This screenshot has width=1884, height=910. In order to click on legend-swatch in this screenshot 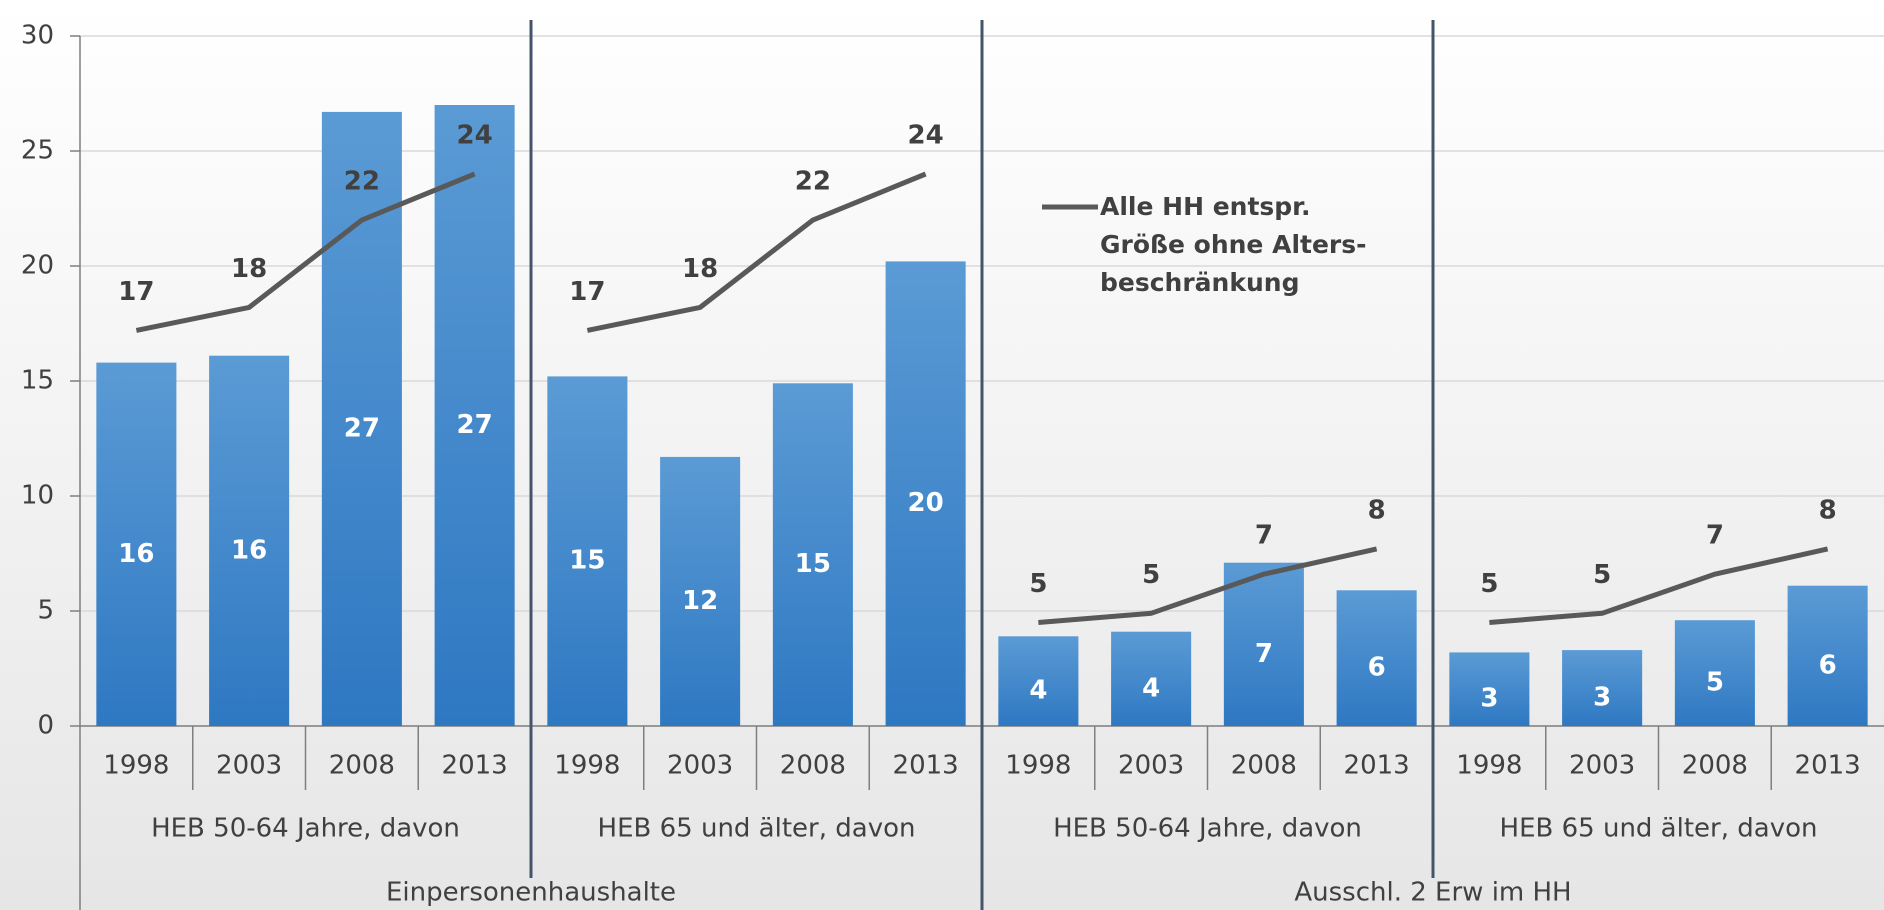, I will do `click(1070, 207)`.